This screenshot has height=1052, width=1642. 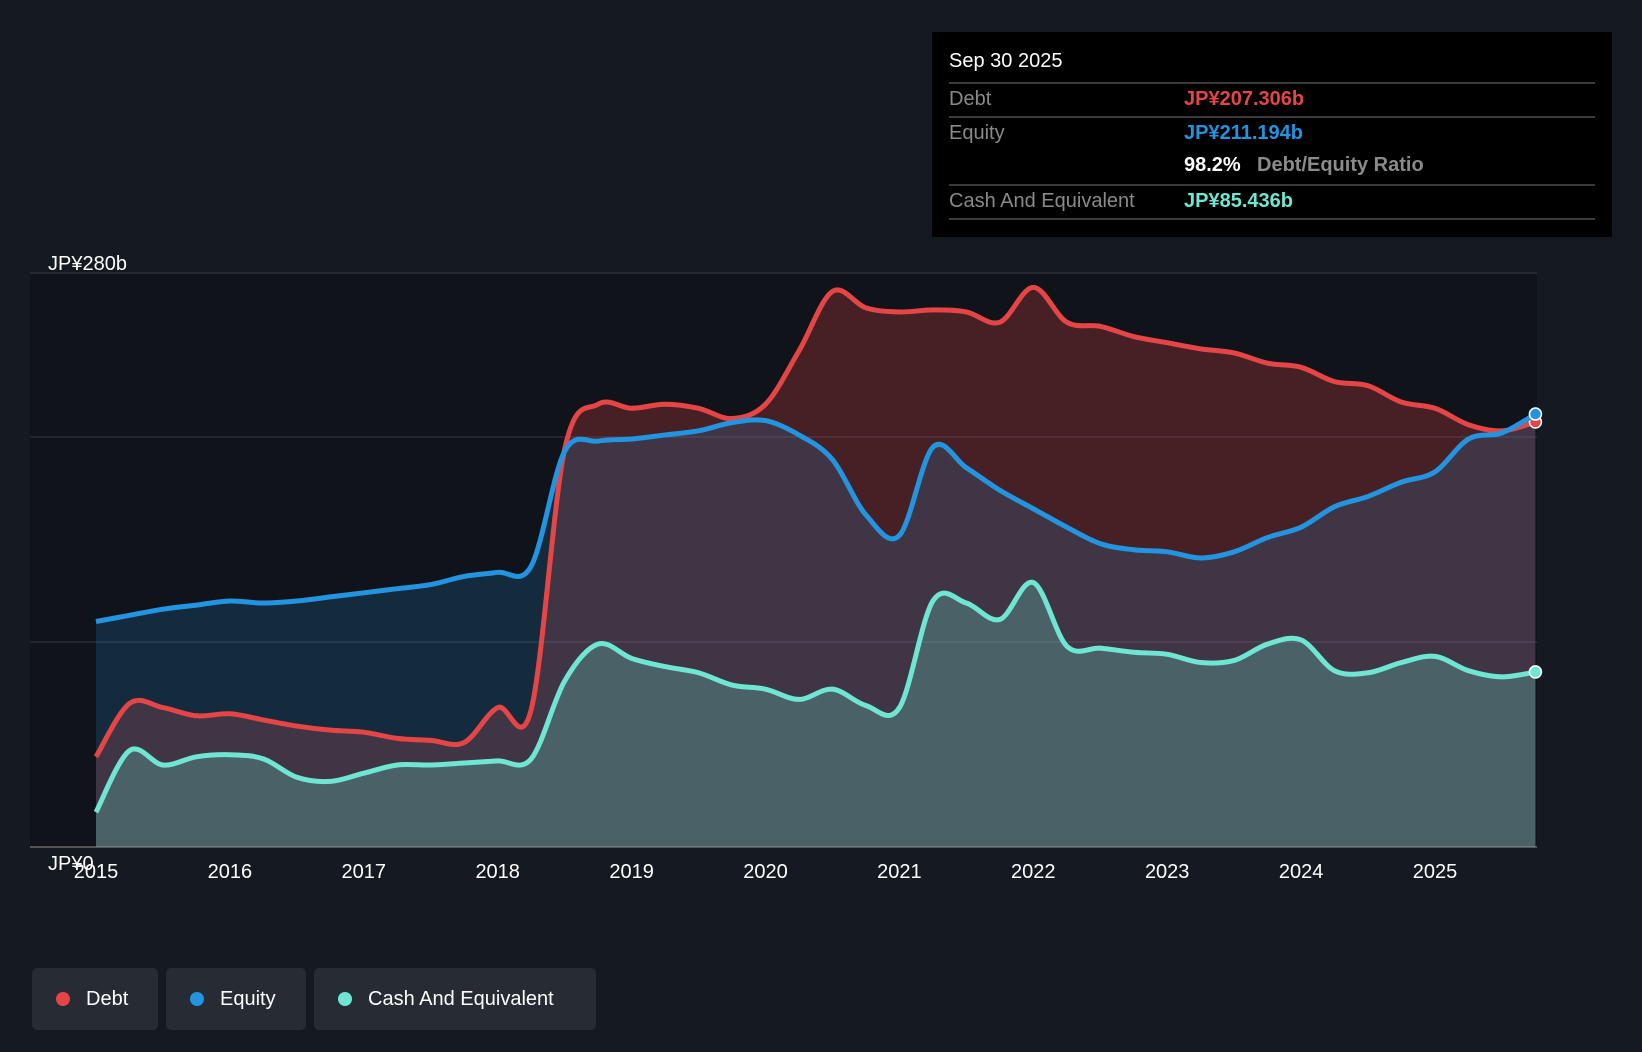 I want to click on x-tick-label: 2015, so click(x=96, y=872).